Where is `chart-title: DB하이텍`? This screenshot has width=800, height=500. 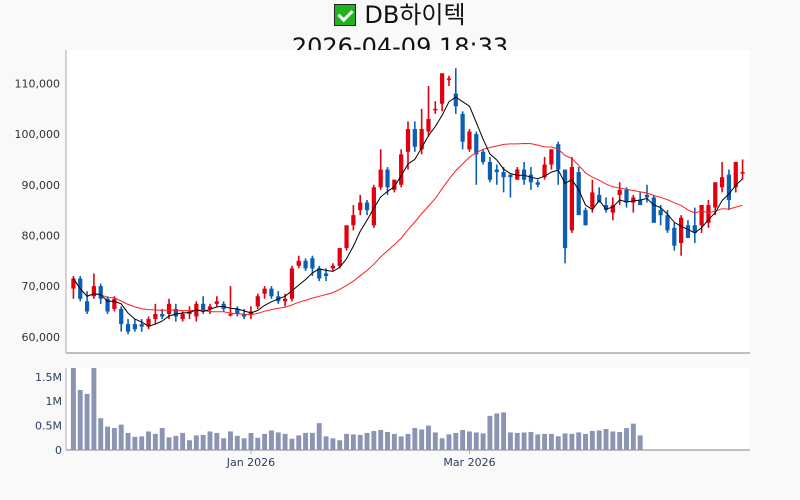
chart-title: DB하이텍 is located at coordinates (400, 15).